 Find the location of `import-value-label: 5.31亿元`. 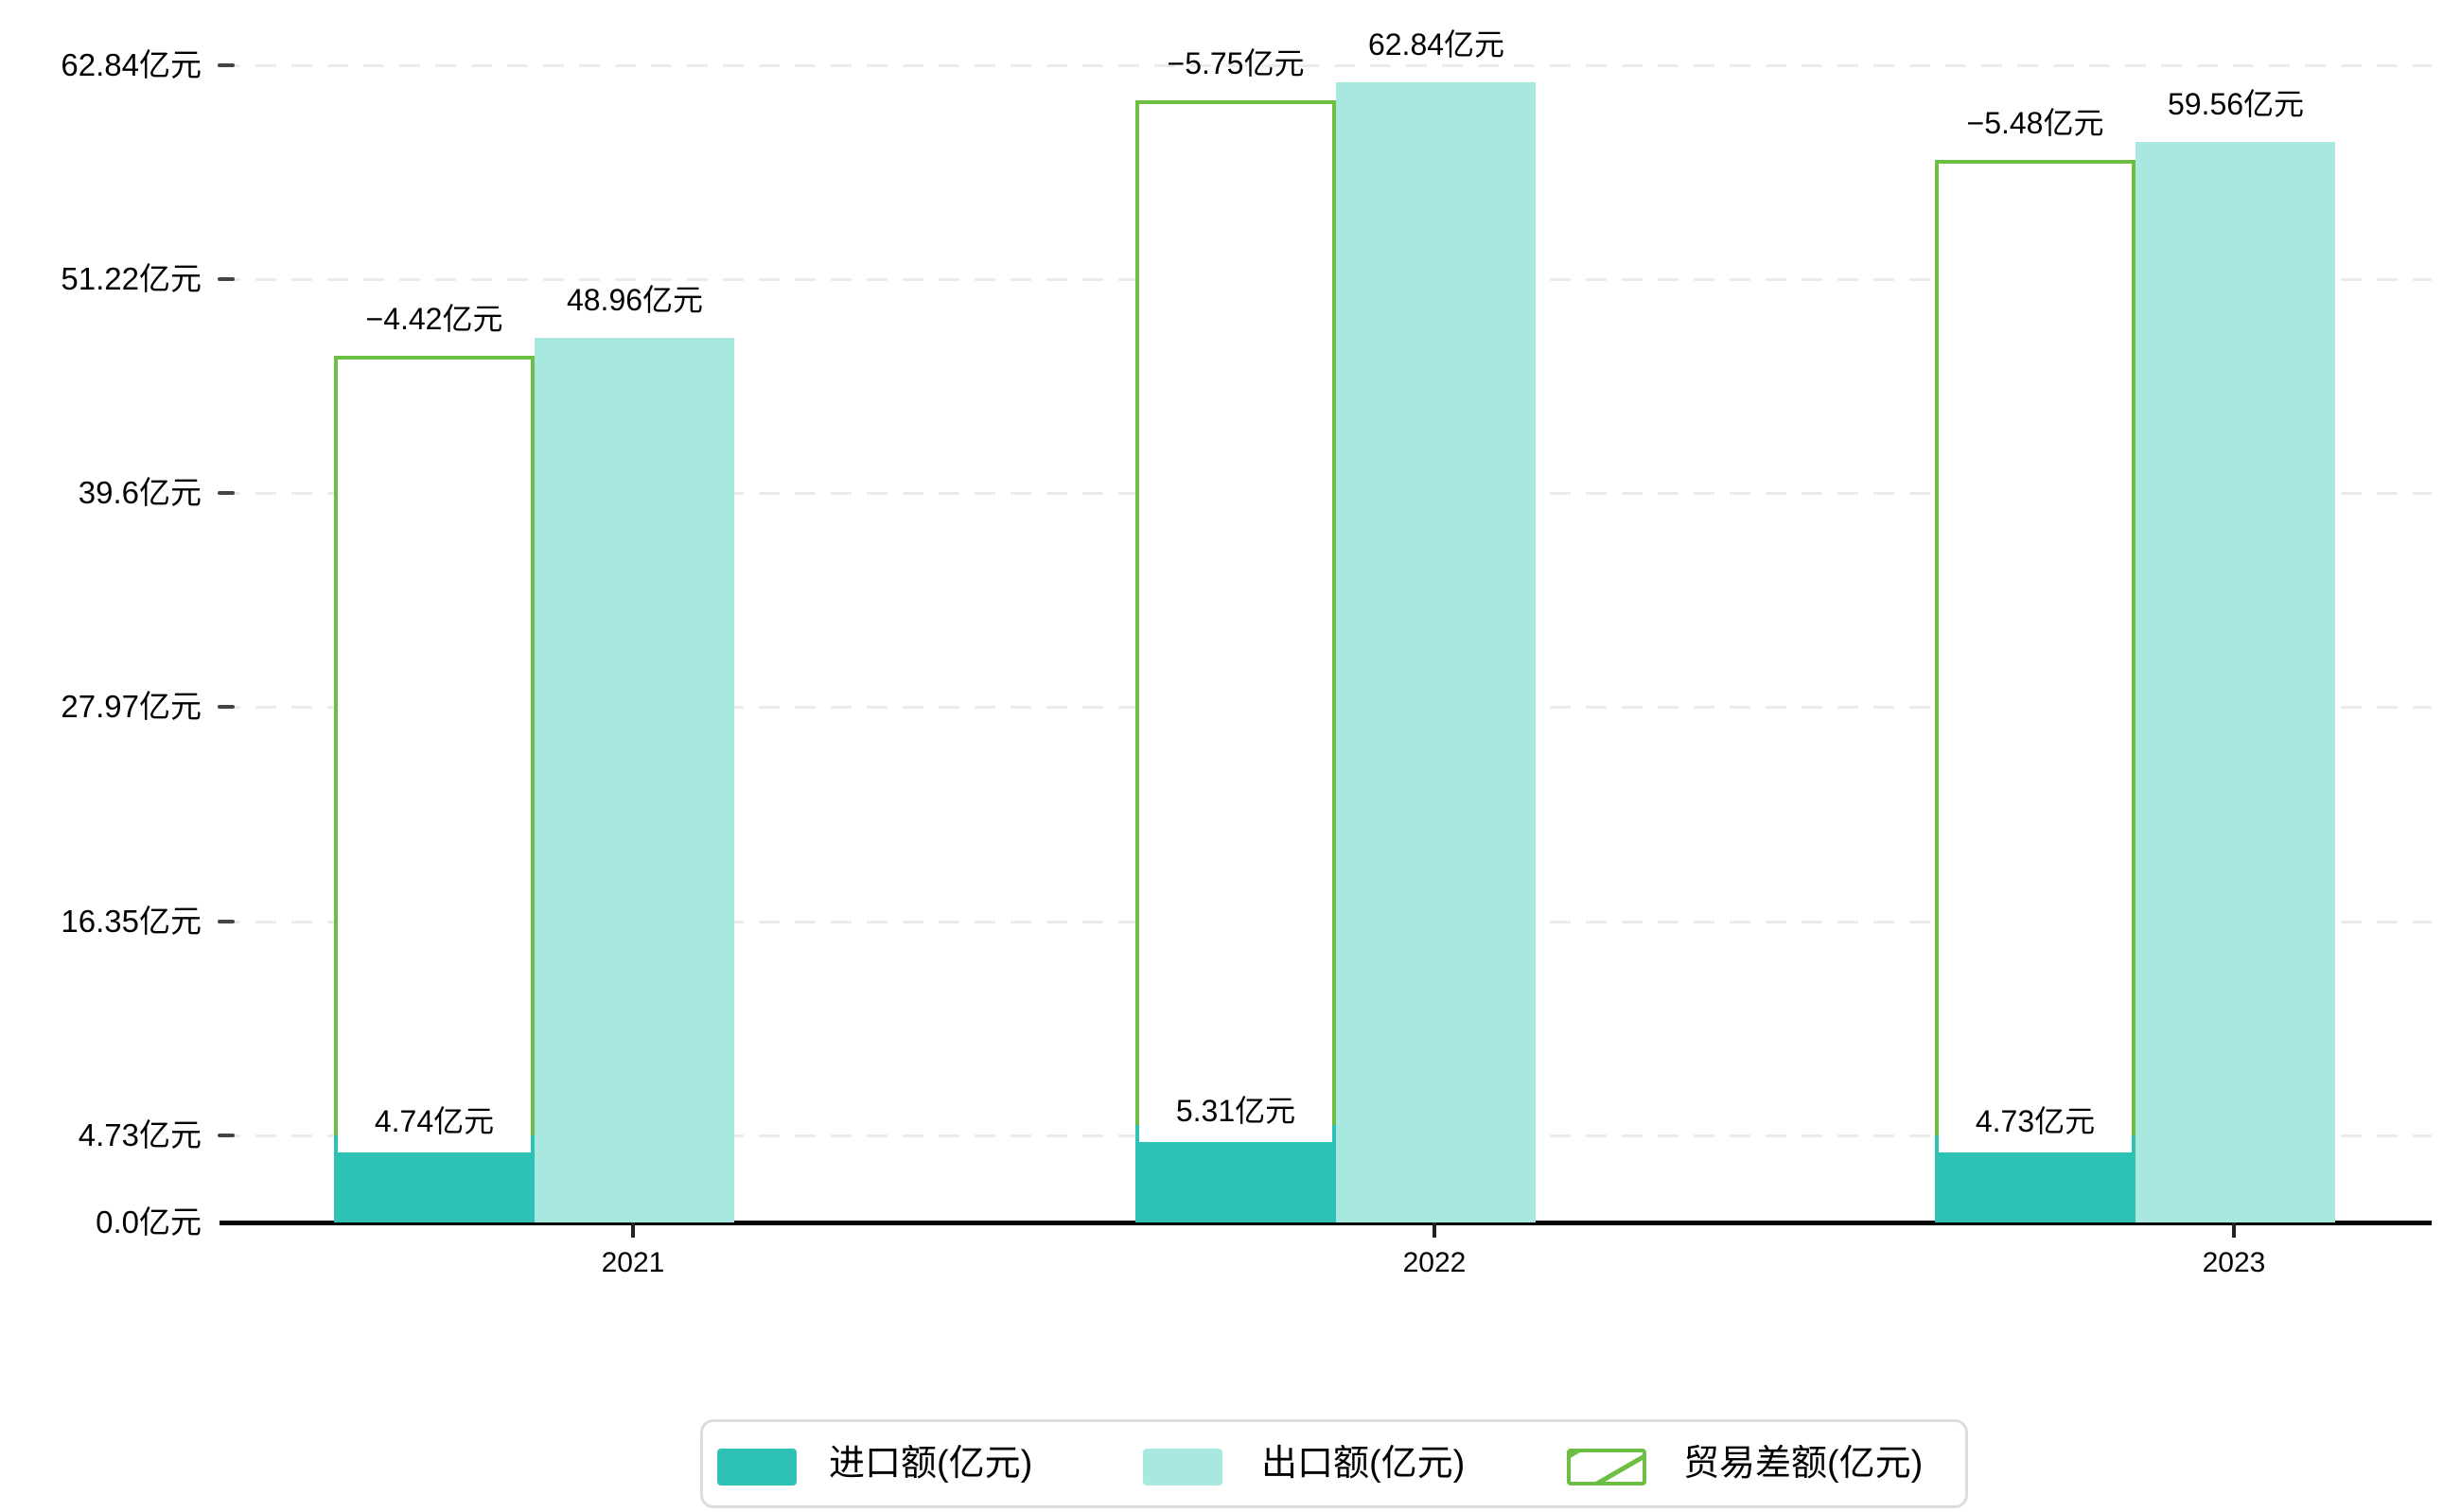

import-value-label: 5.31亿元 is located at coordinates (1235, 1110).